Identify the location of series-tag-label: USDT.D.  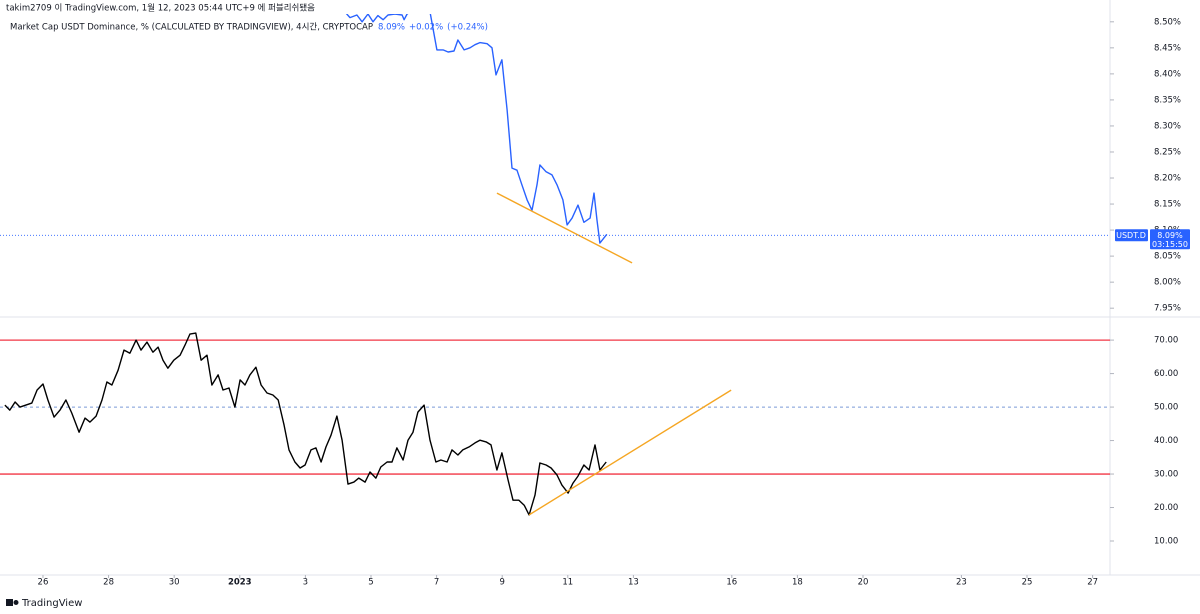
(1131, 235).